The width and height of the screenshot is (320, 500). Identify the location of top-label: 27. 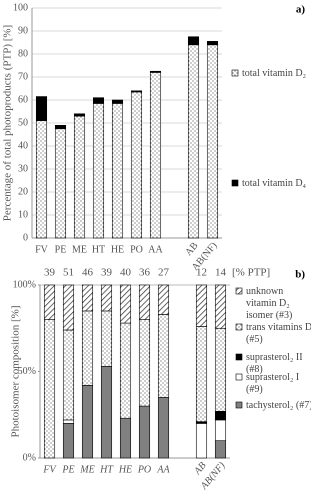
(164, 273).